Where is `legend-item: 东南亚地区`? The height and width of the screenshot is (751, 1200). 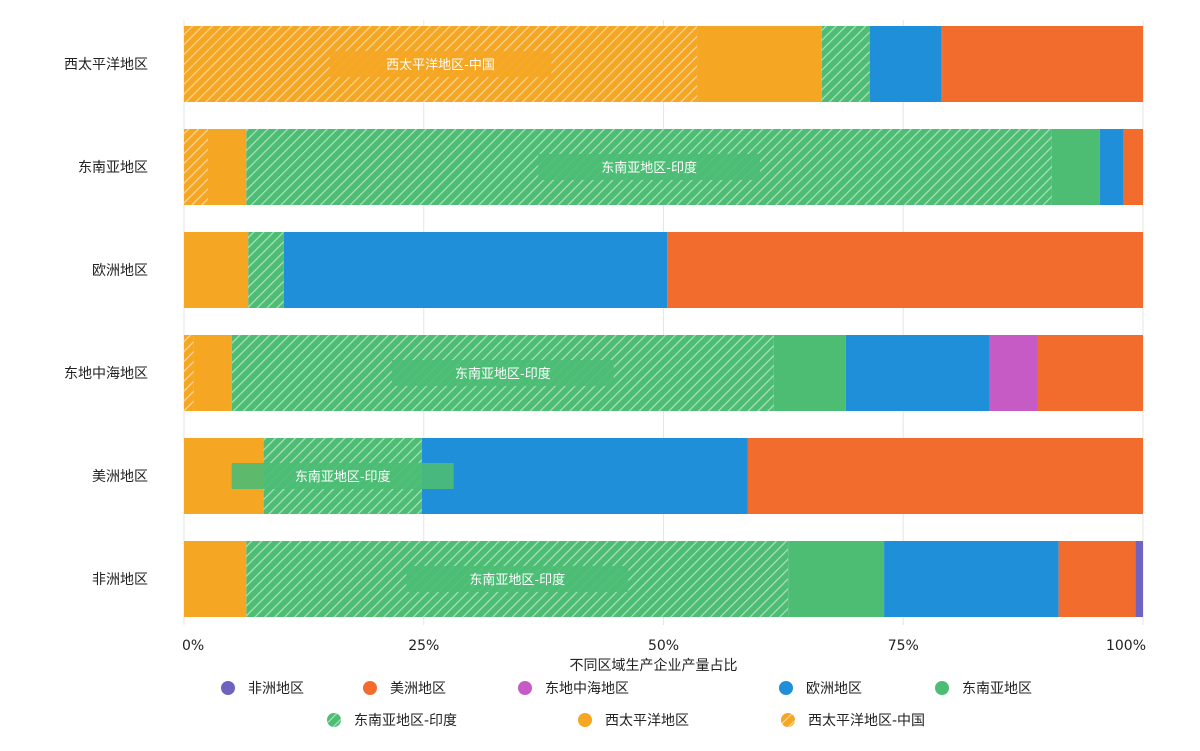 legend-item: 东南亚地区 is located at coordinates (983, 689).